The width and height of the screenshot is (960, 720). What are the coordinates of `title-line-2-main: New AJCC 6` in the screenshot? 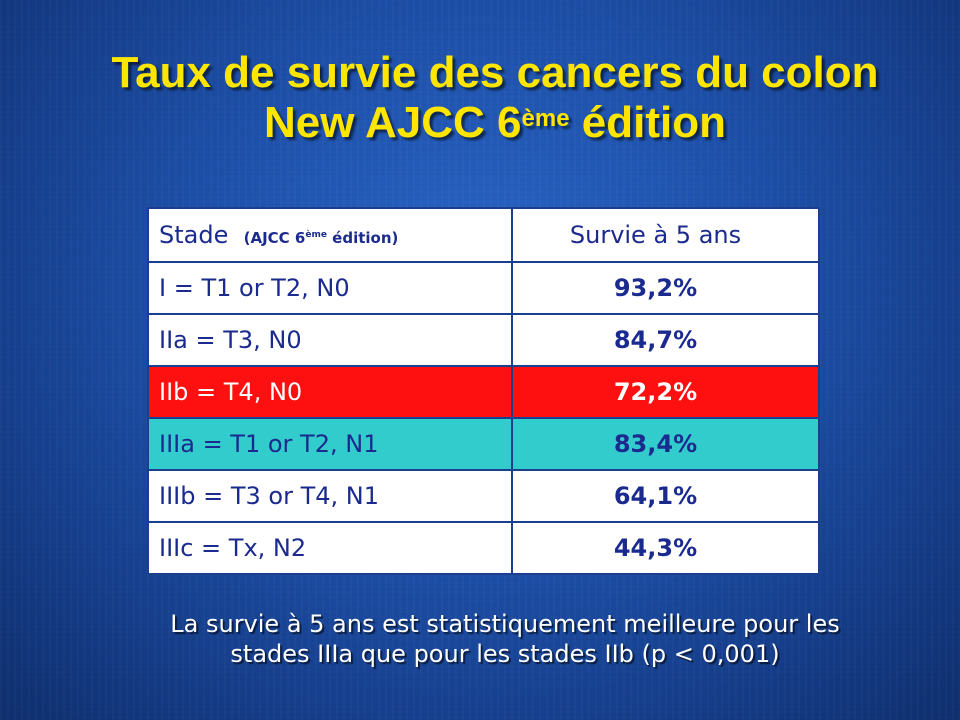 It's located at (392, 122).